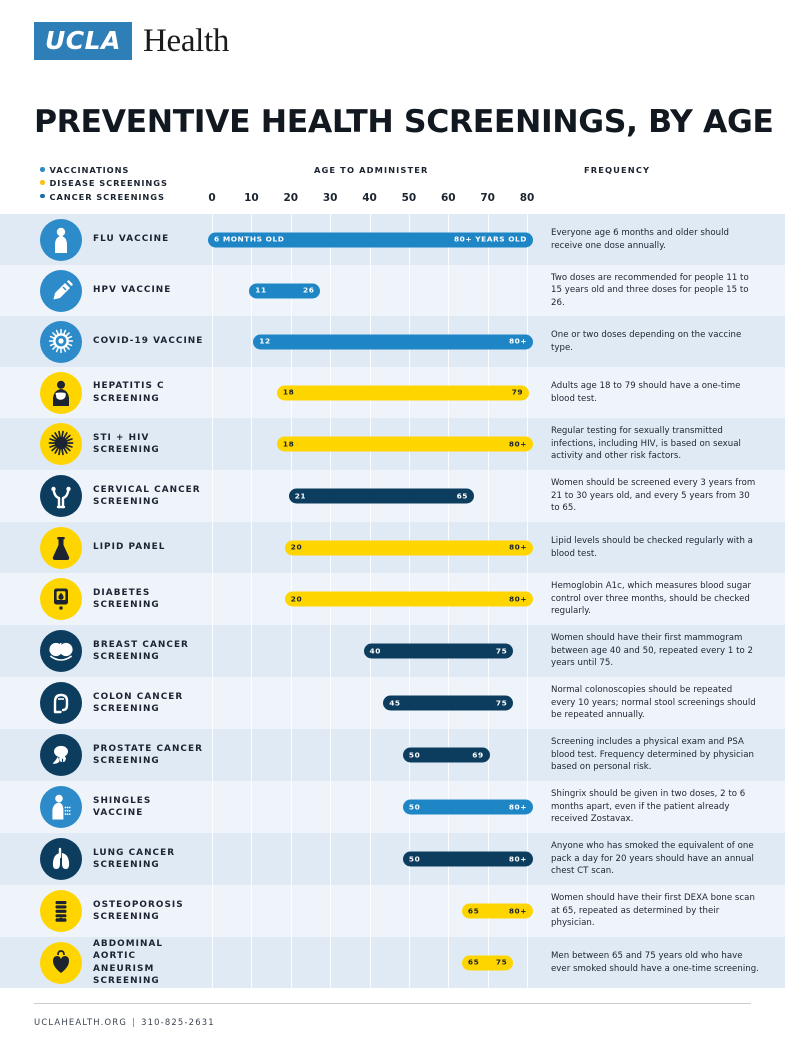  Describe the element at coordinates (126, 444) in the screenshot. I see `row-label: STI + HIV SCREENING` at that location.